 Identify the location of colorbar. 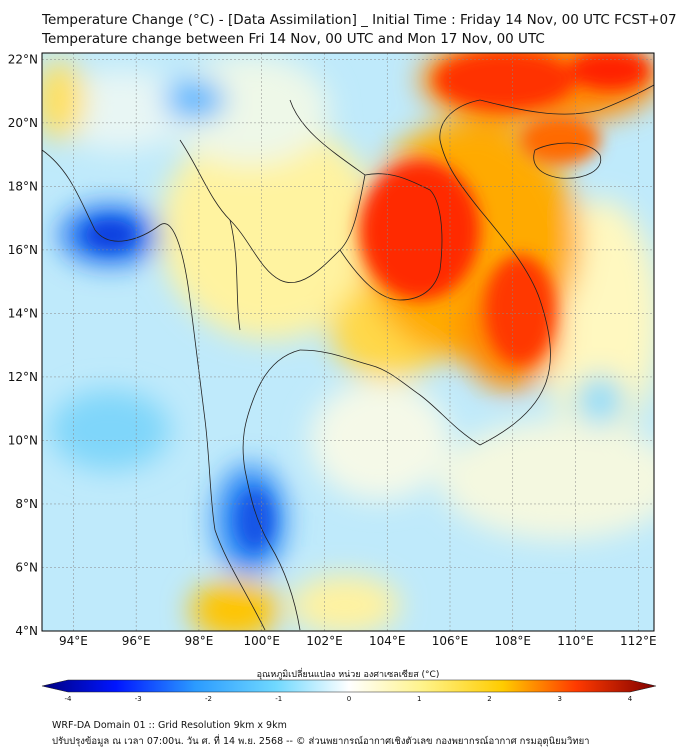
(349, 686).